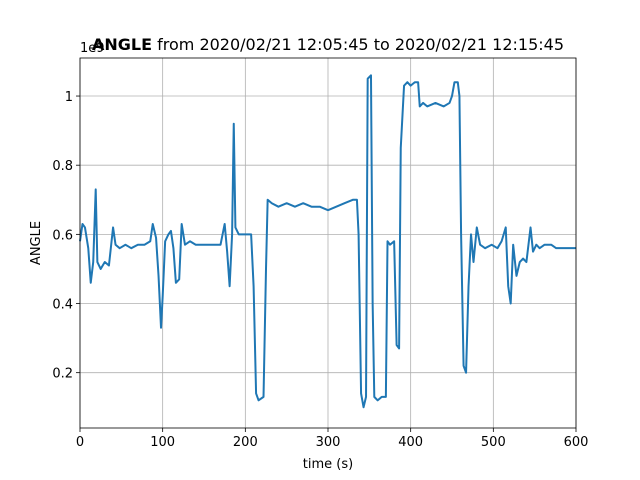 The image size is (640, 480). Describe the element at coordinates (410, 442) in the screenshot. I see `x-tick-label: 400` at that location.